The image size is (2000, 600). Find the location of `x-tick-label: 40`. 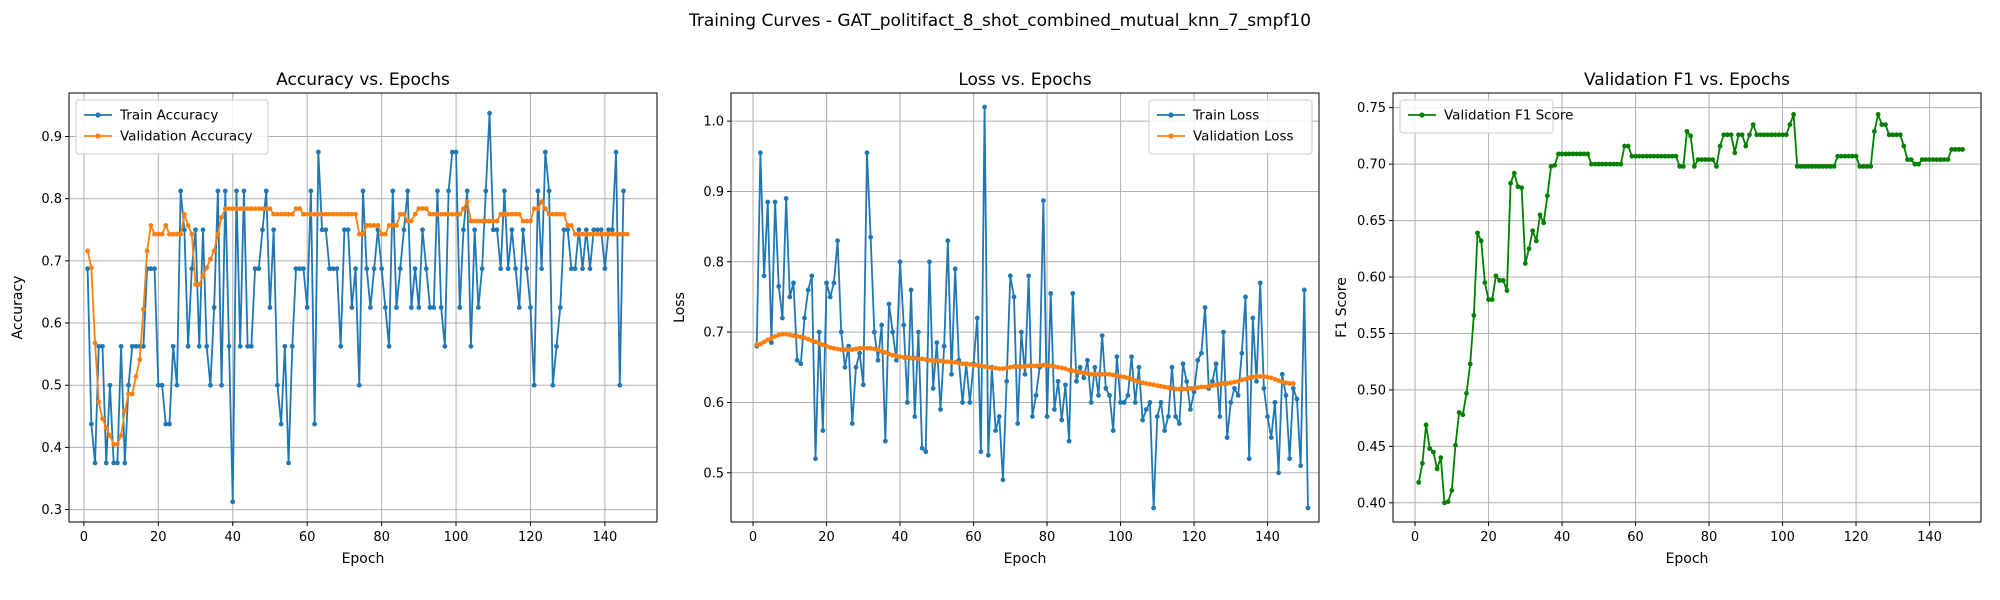

x-tick-label: 40 is located at coordinates (232, 537).